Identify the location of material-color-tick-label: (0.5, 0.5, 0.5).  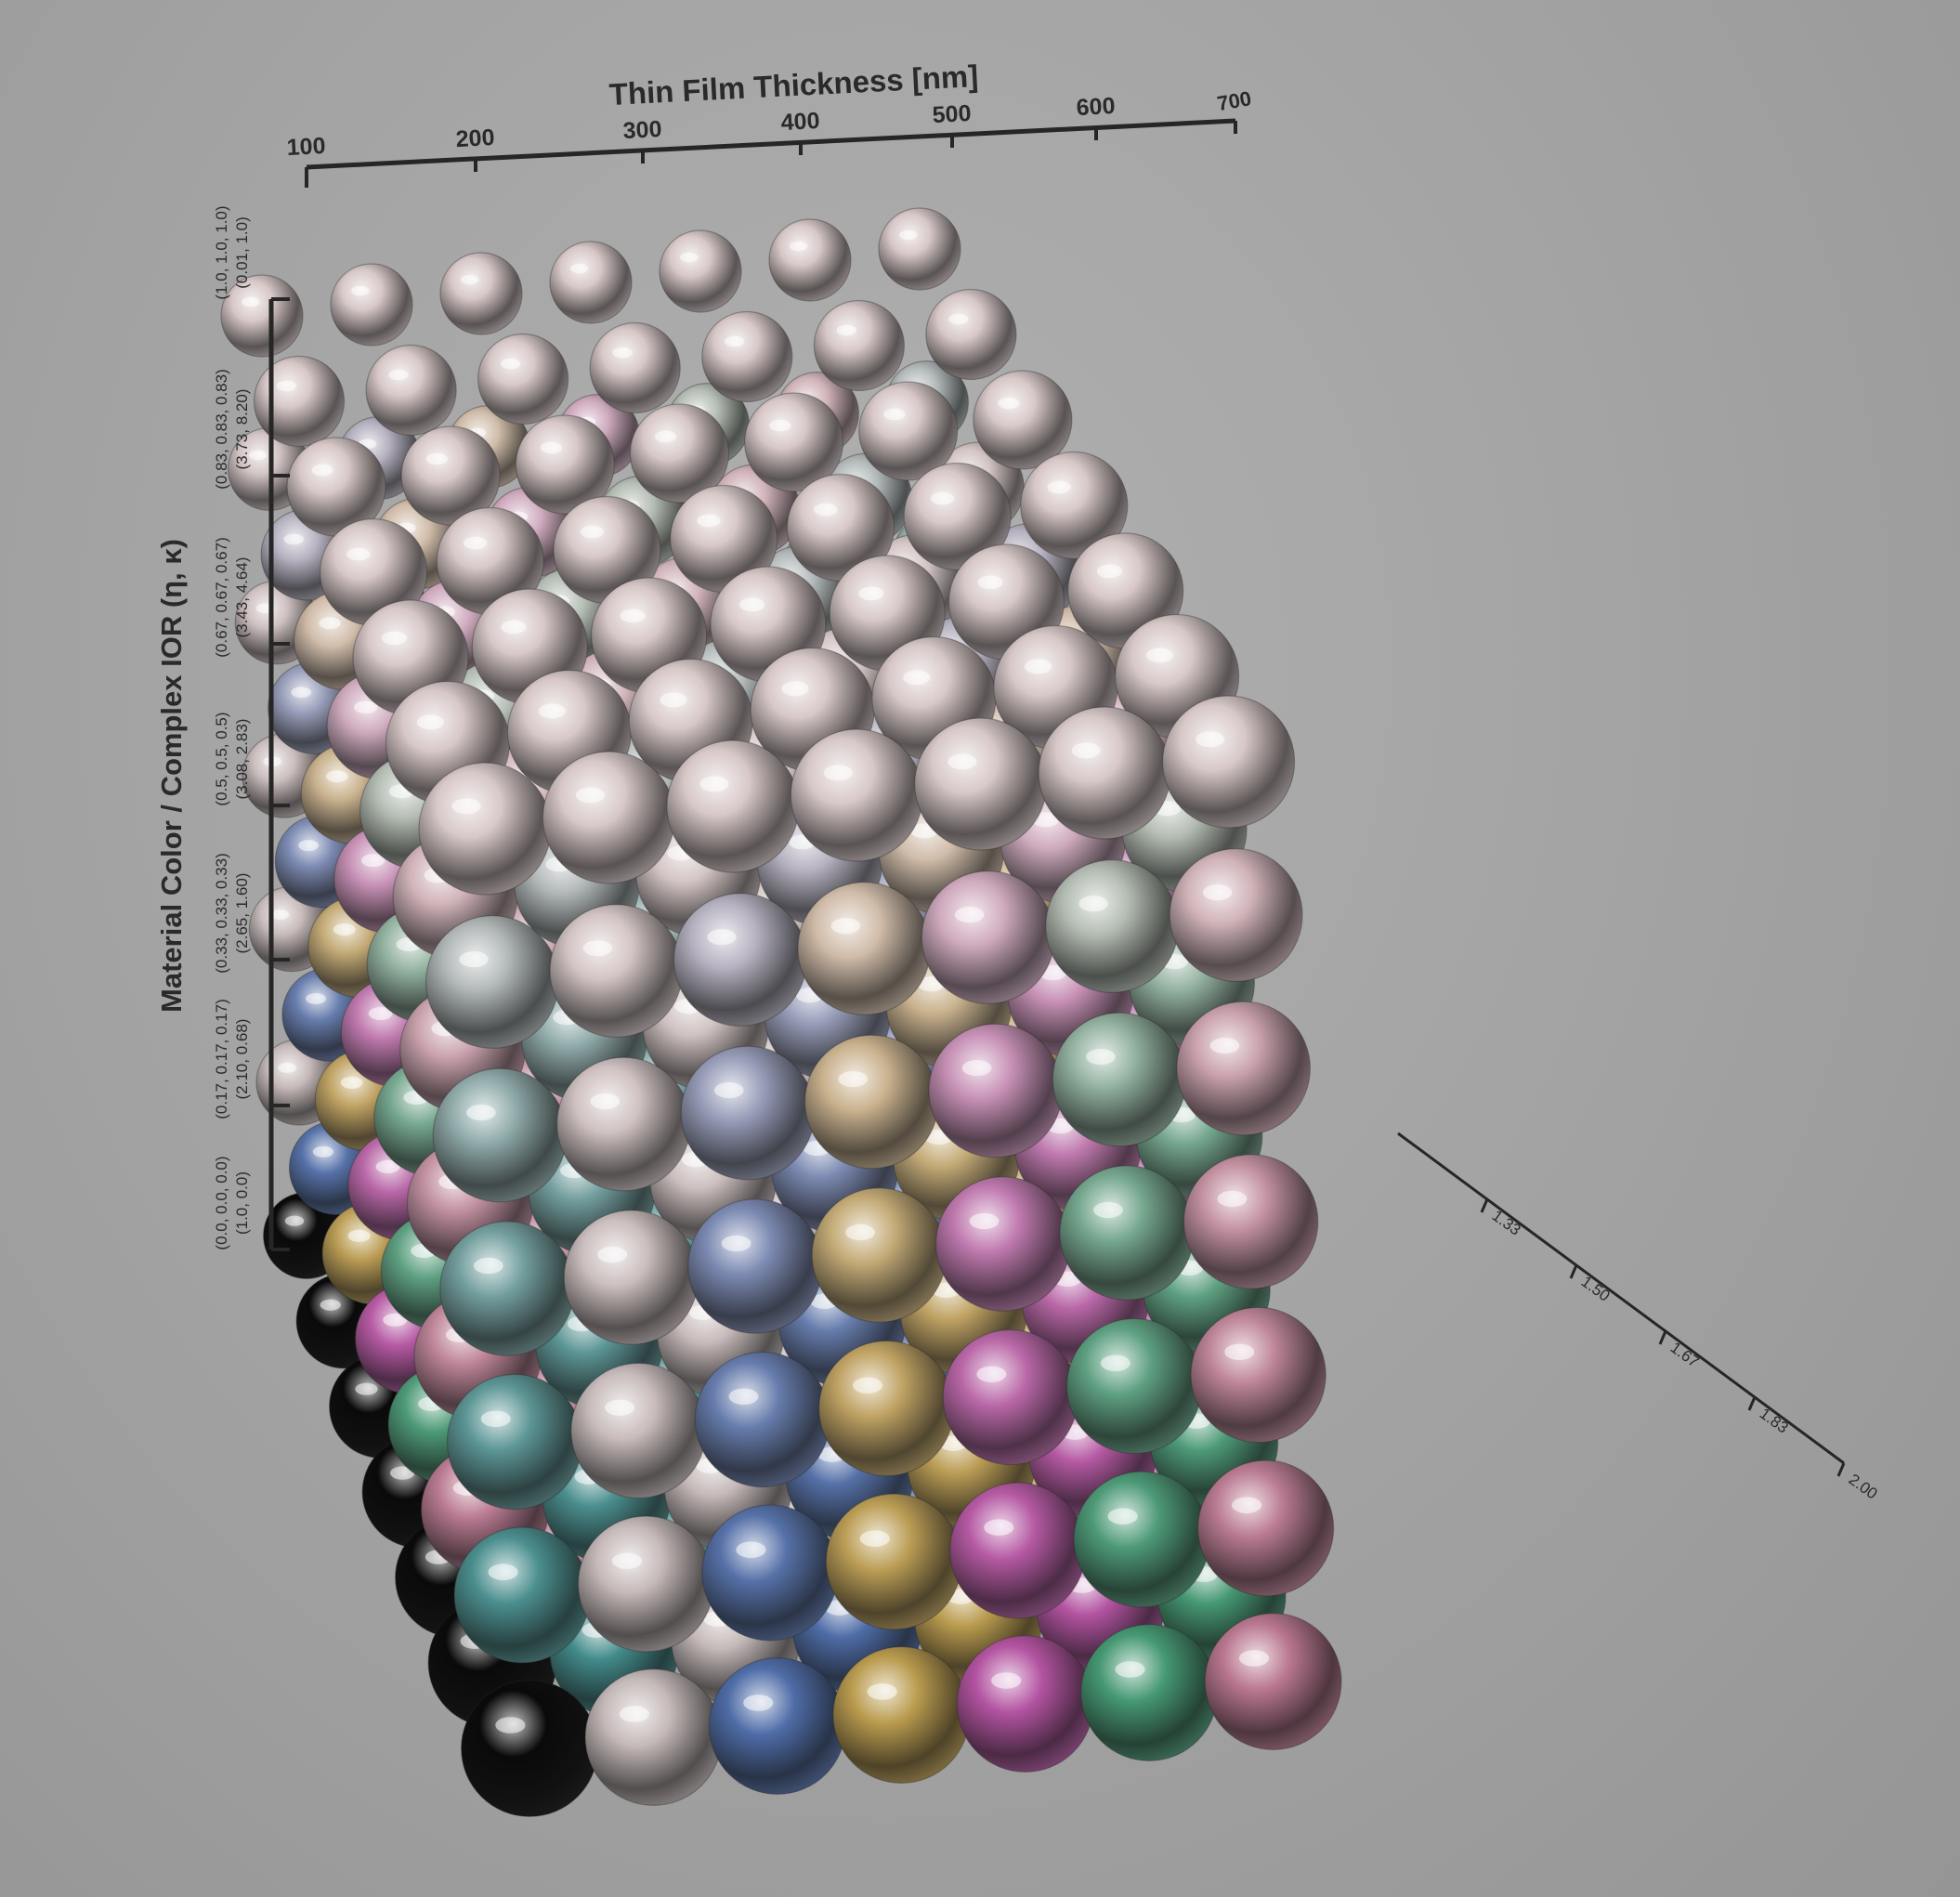
(221, 758).